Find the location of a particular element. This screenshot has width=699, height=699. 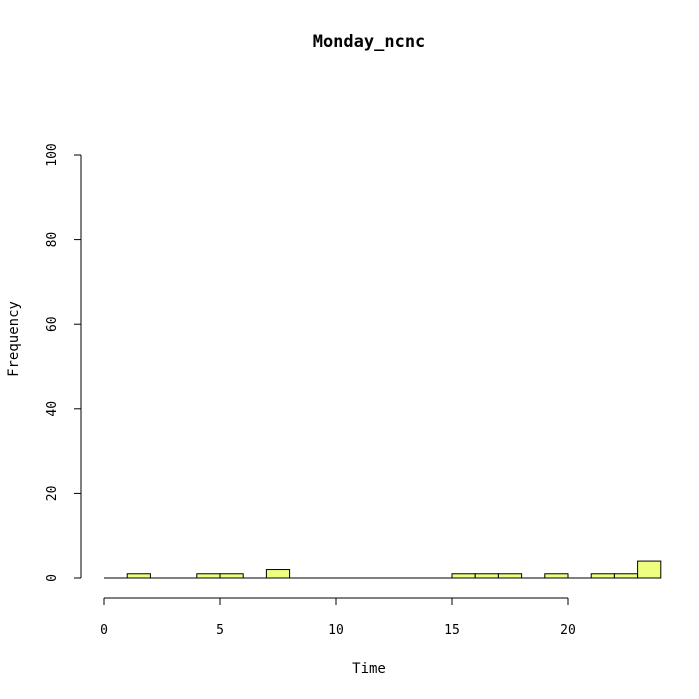

x-axis: 0 5 10 15 20 is located at coordinates (338, 617).